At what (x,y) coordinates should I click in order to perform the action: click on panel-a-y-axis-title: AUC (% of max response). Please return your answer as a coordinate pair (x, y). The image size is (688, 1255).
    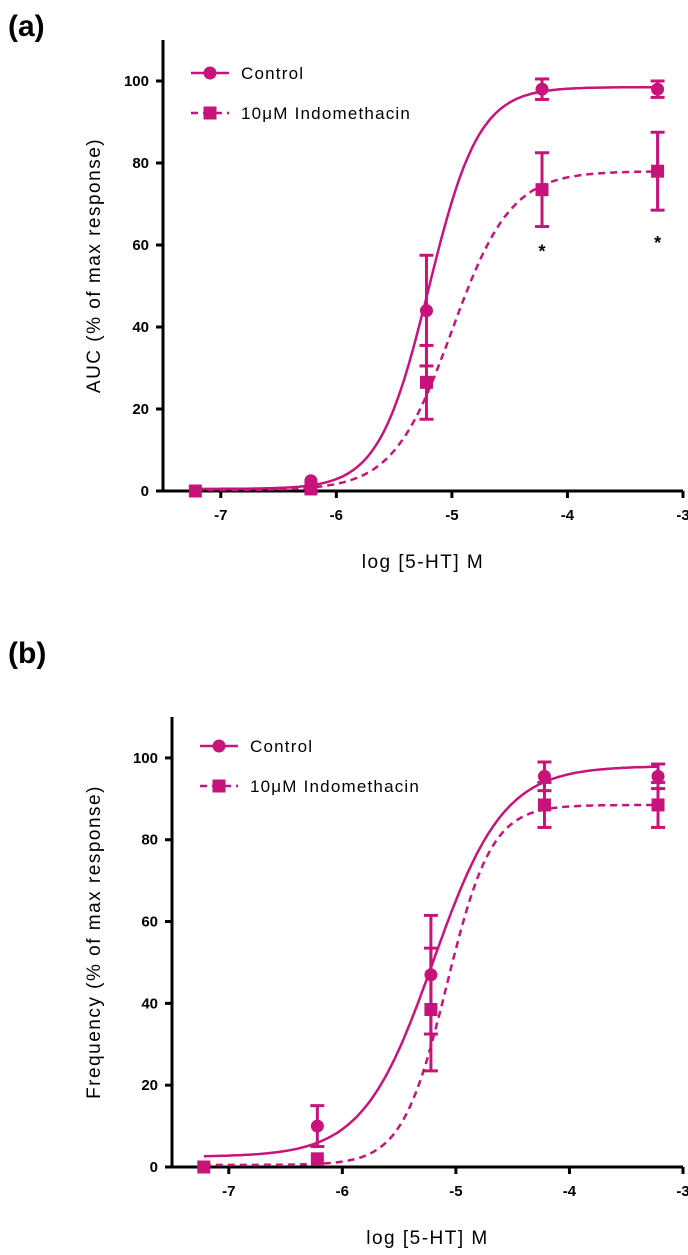
    Looking at the image, I should click on (94, 265).